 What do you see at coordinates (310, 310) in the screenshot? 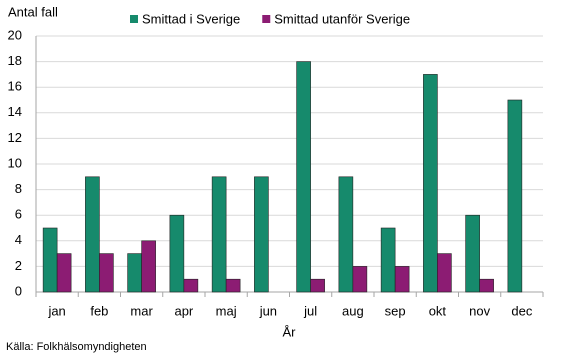
I see `x-tick-label: jul` at bounding box center [310, 310].